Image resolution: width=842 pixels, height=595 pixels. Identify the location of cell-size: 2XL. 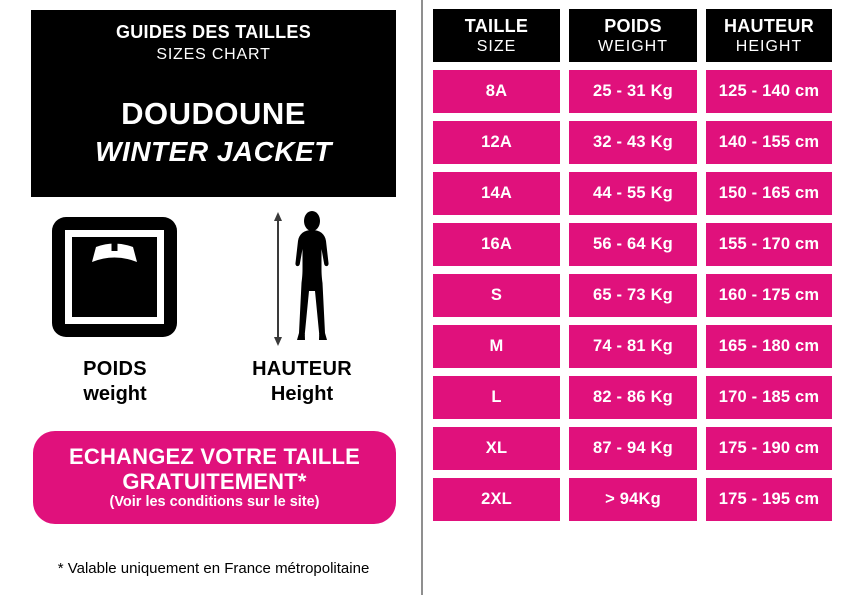
(496, 499).